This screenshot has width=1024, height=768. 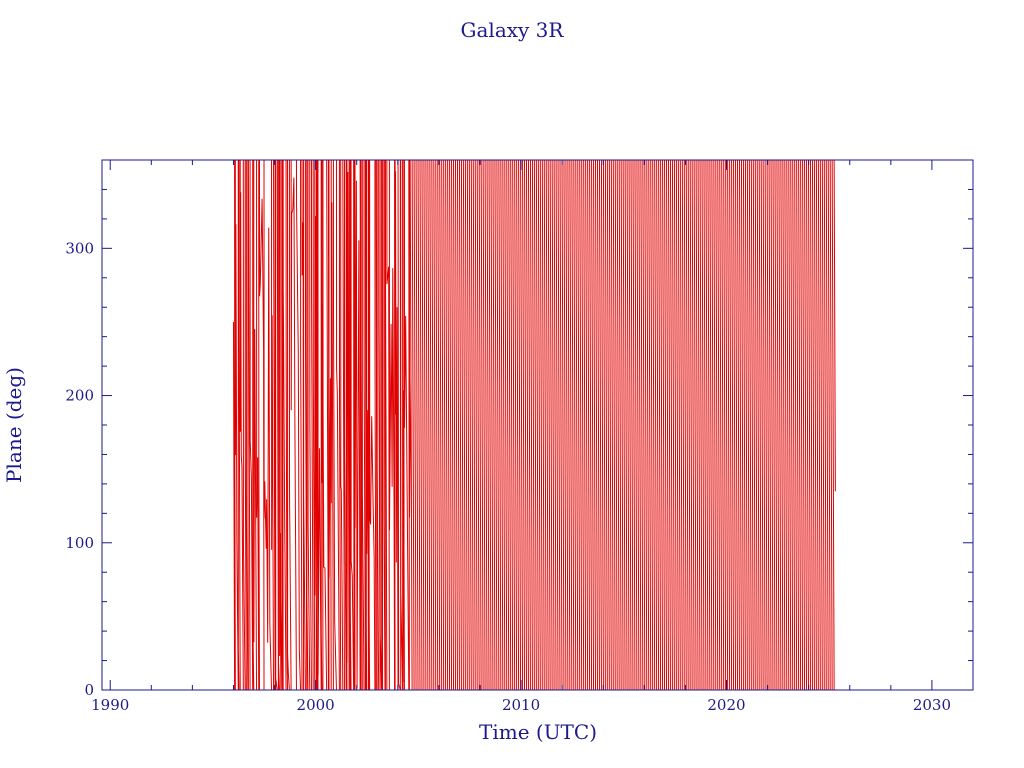 I want to click on y-tick-label: 200, so click(x=79, y=396).